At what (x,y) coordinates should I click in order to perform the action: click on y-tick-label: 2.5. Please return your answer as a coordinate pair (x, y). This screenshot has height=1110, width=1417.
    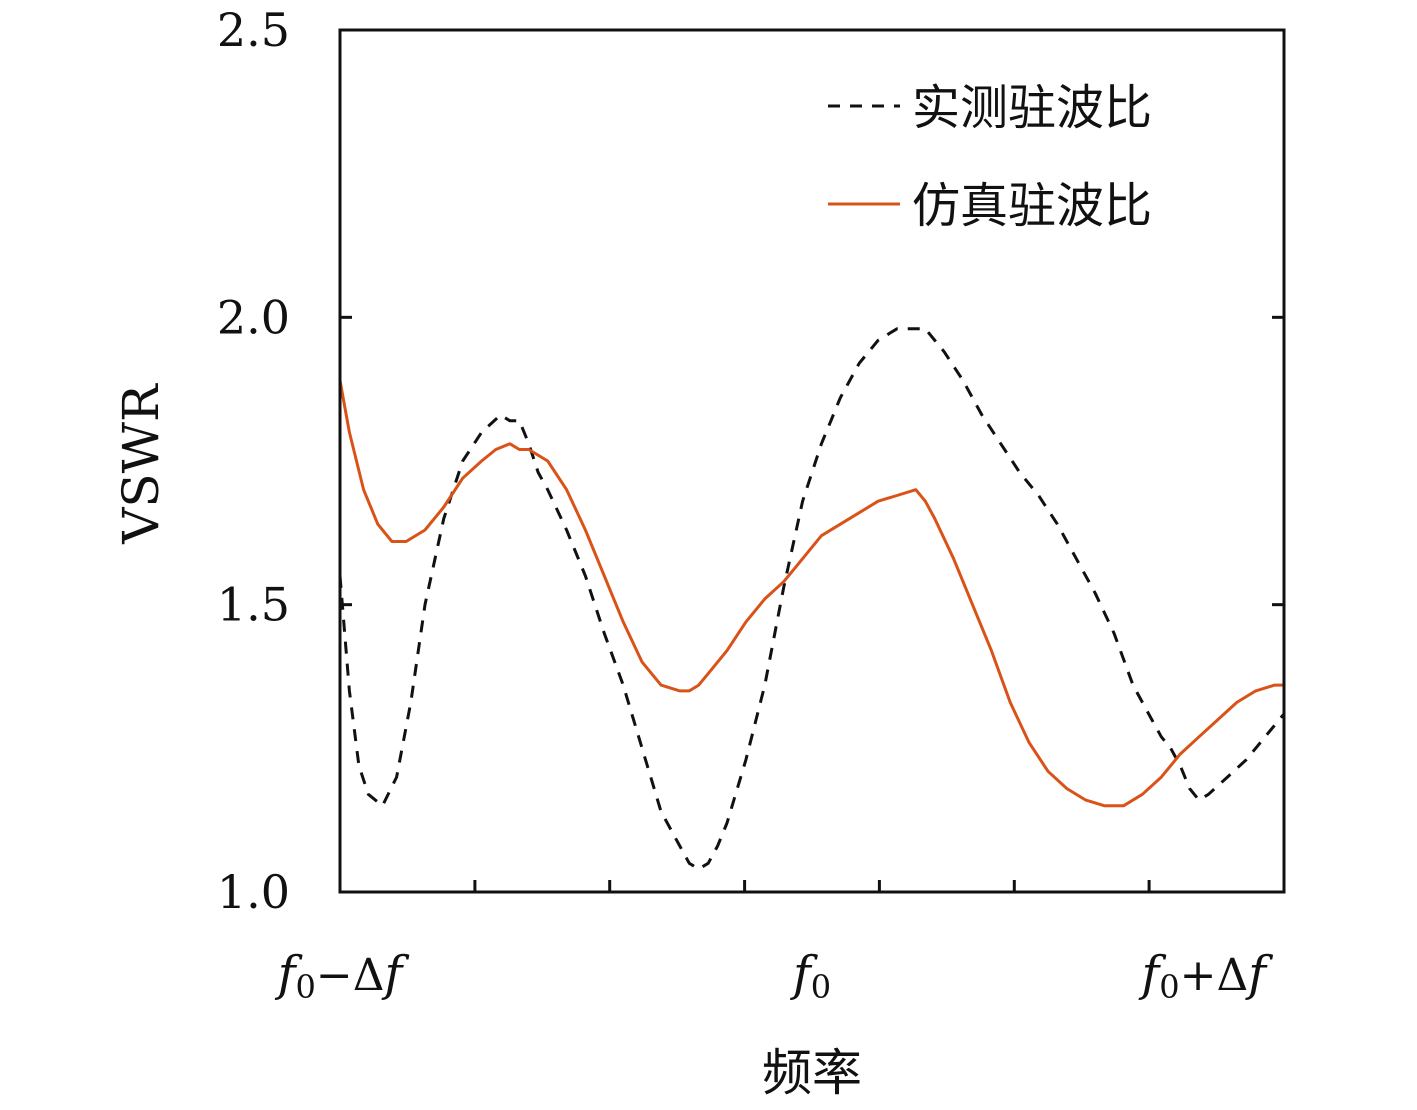
    Looking at the image, I should click on (253, 30).